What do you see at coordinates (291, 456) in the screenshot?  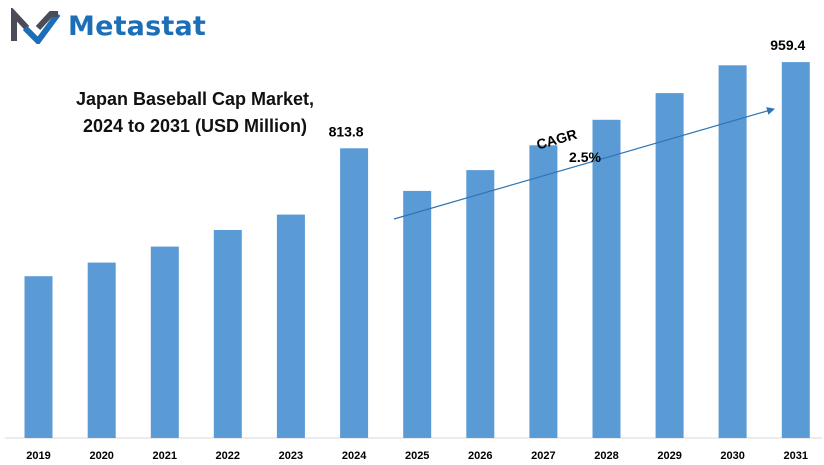 I see `x-tick-label-2023: 2023` at bounding box center [291, 456].